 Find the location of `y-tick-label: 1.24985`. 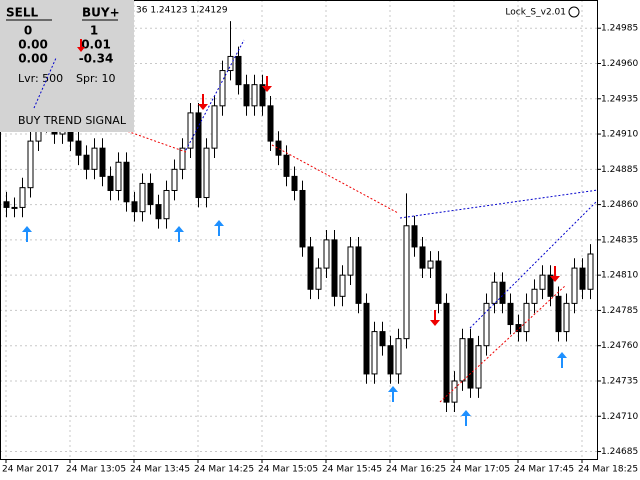

y-tick-label: 1.24985 is located at coordinates (619, 29).